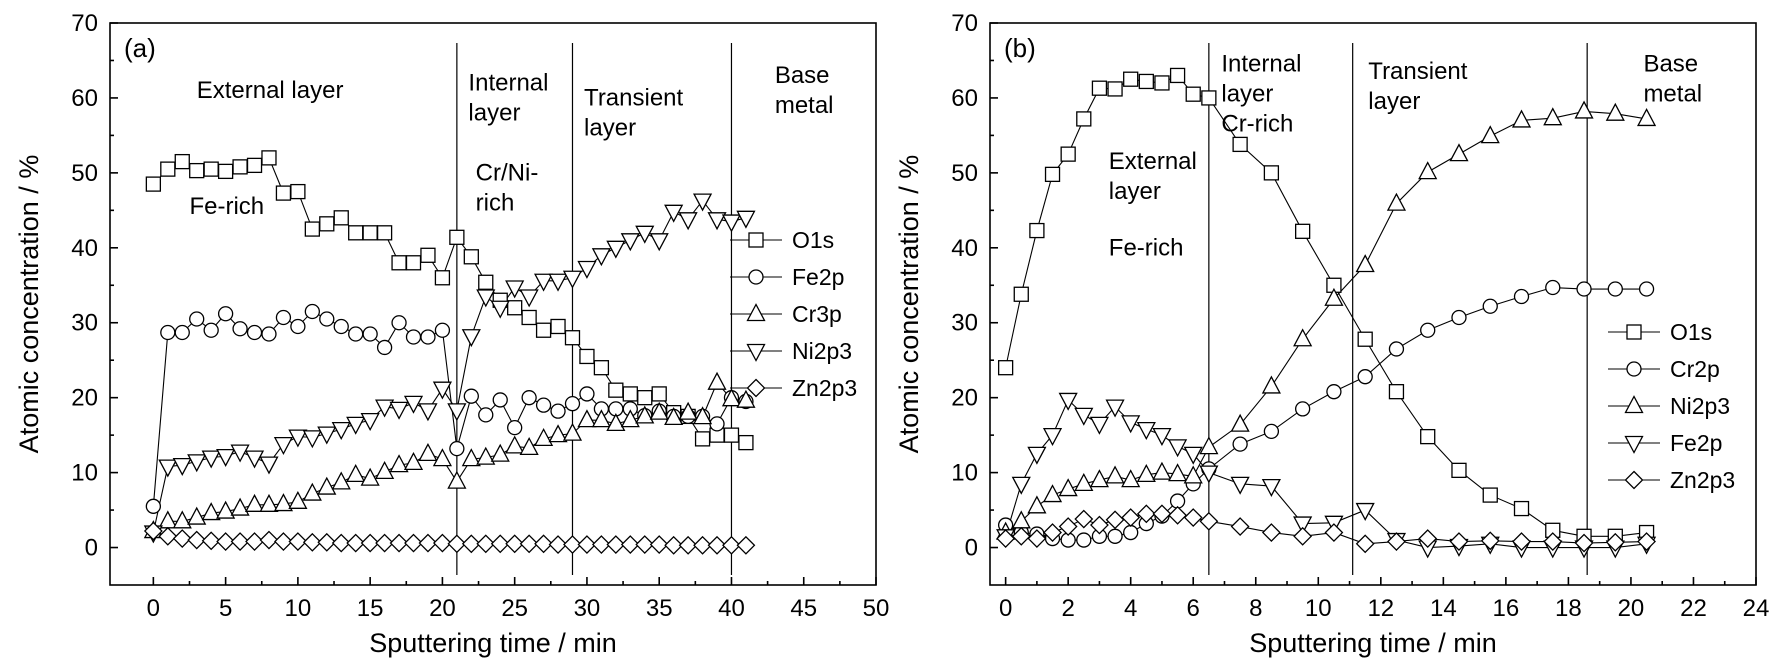 Image resolution: width=1778 pixels, height=670 pixels. I want to click on y-tick-label: 20, so click(964, 398).